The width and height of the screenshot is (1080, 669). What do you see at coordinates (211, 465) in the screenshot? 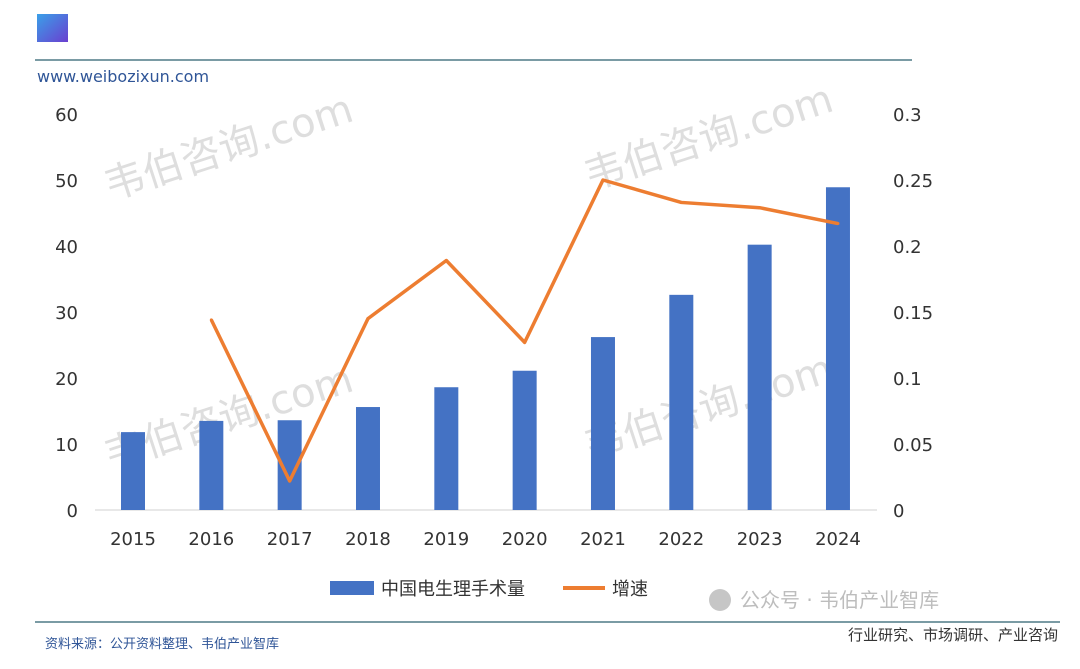
I see `bar-2016` at bounding box center [211, 465].